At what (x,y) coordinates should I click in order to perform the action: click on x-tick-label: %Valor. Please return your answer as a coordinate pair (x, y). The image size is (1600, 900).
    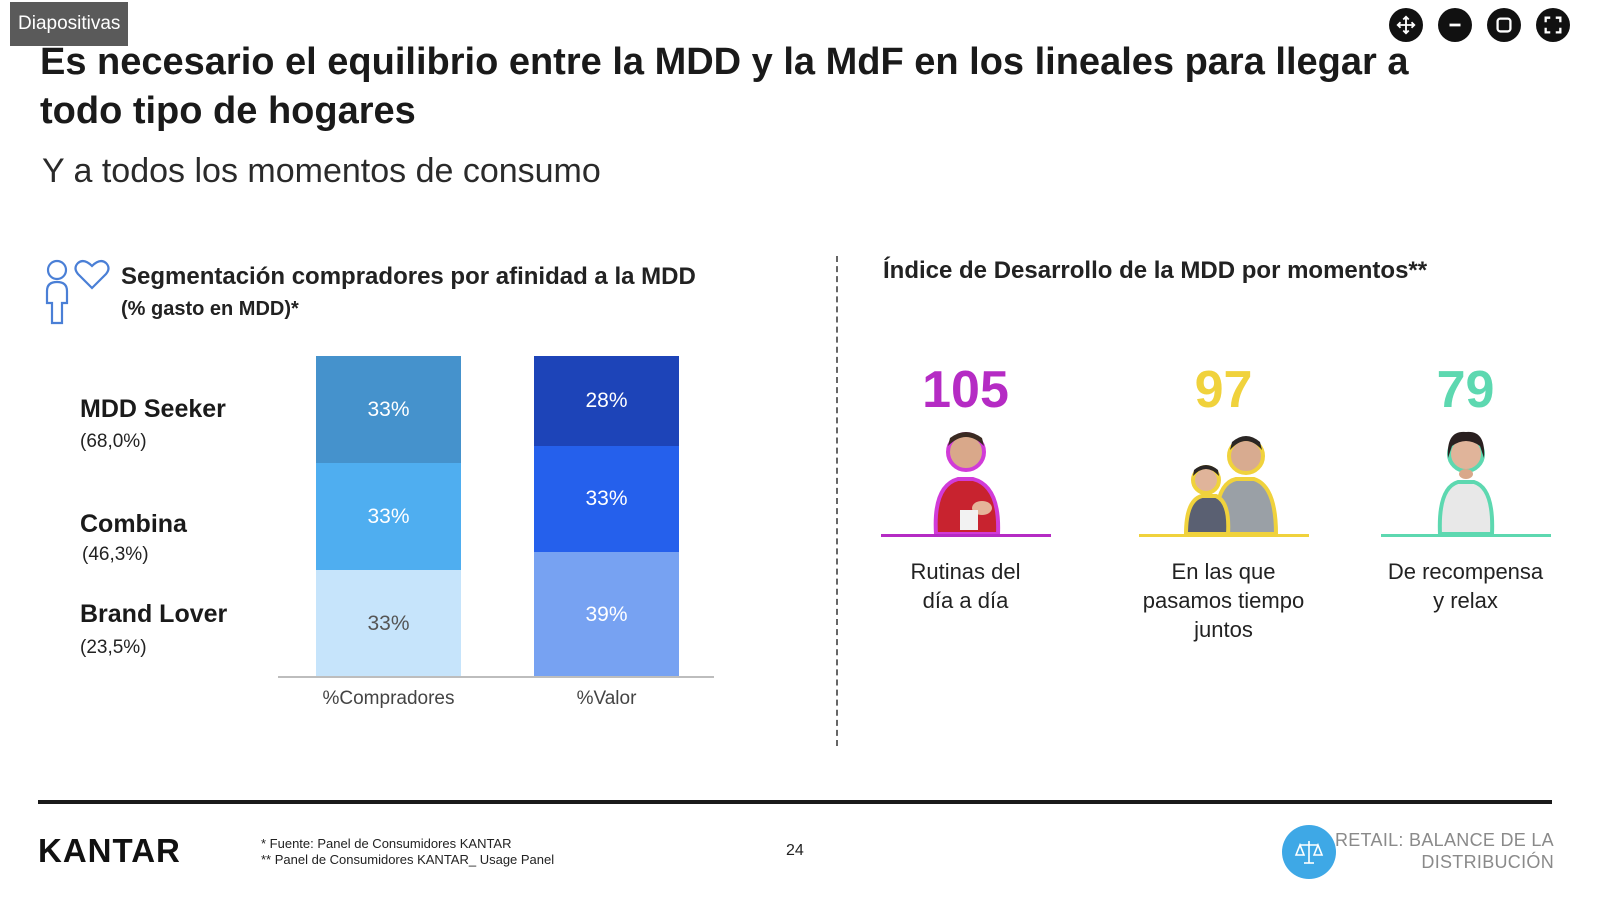
    Looking at the image, I should click on (606, 698).